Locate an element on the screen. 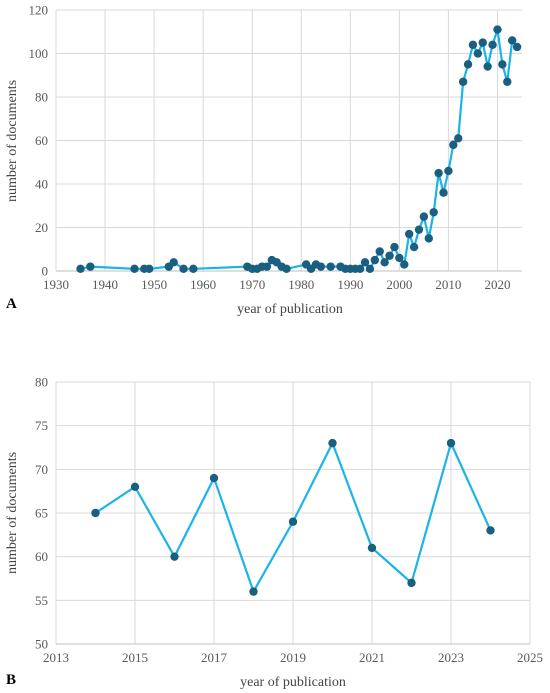 The width and height of the screenshot is (550, 693). chart-a-point-2001 is located at coordinates (404, 264).